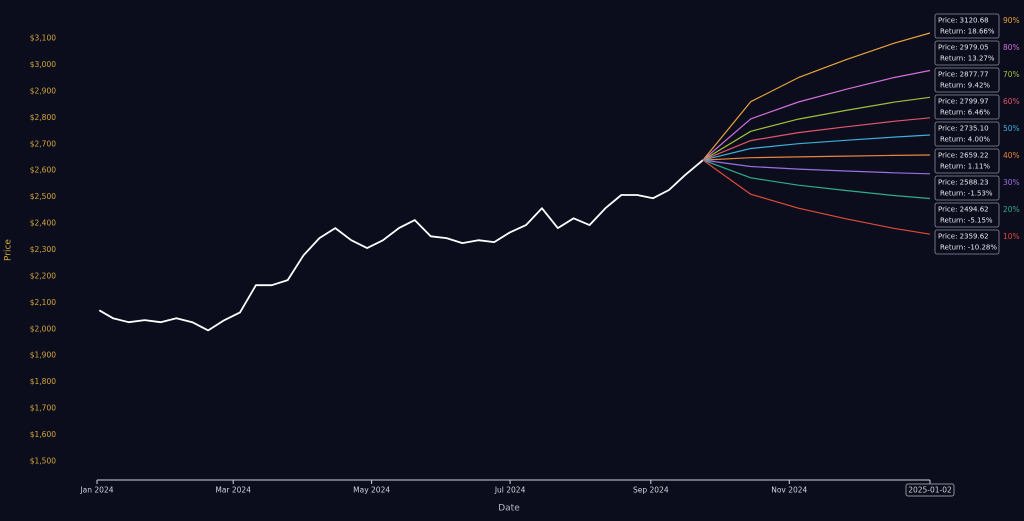  I want to click on x-tick-label: Jul 2024, so click(510, 490).